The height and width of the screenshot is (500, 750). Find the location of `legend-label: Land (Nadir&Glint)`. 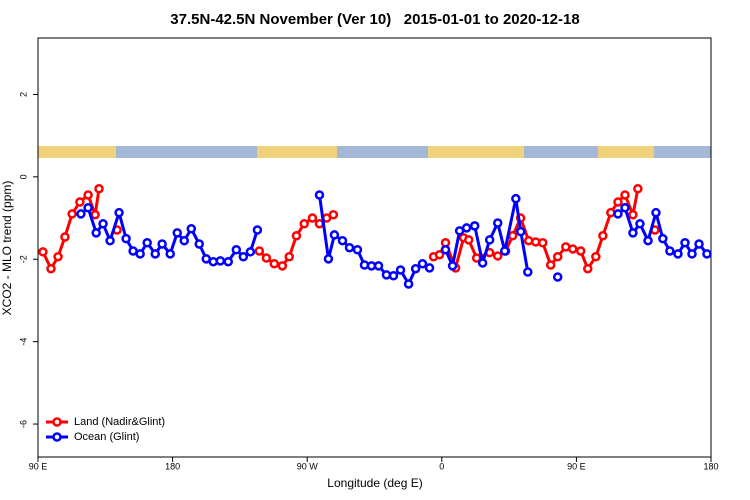

legend-label: Land (Nadir&Glint) is located at coordinates (119, 422).